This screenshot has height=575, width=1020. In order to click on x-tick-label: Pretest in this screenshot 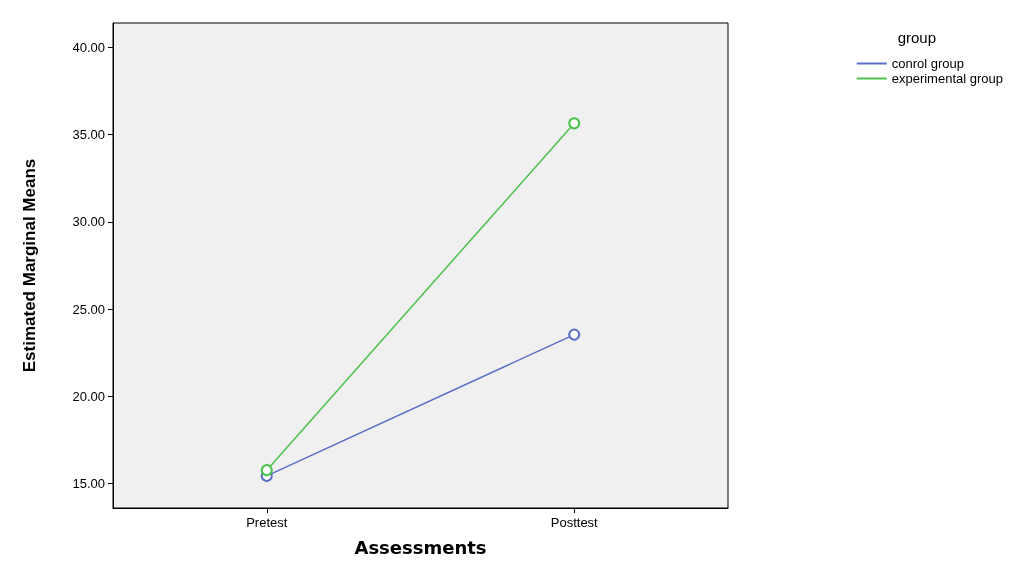, I will do `click(267, 522)`.